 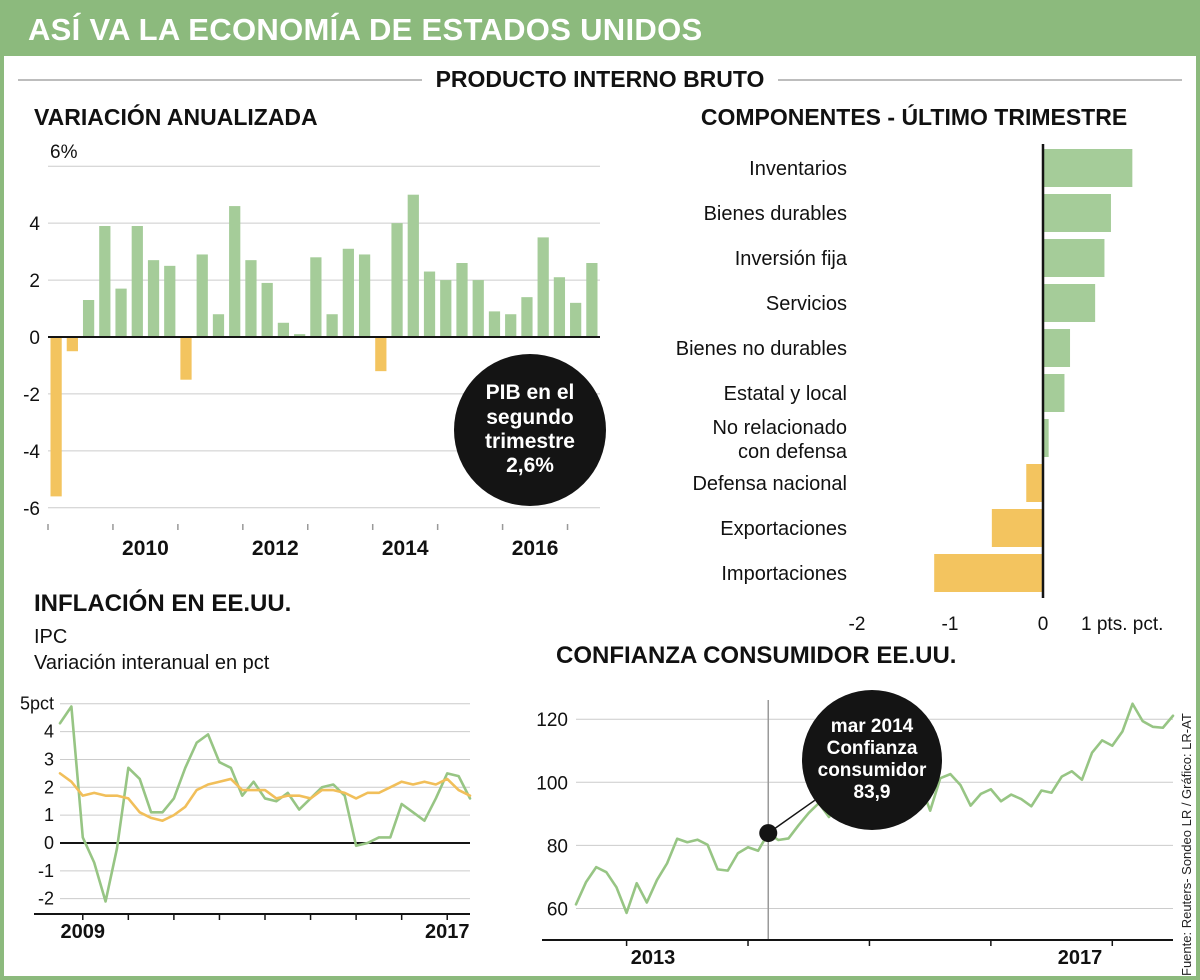 I want to click on svg-text: 80, so click(x=557, y=846).